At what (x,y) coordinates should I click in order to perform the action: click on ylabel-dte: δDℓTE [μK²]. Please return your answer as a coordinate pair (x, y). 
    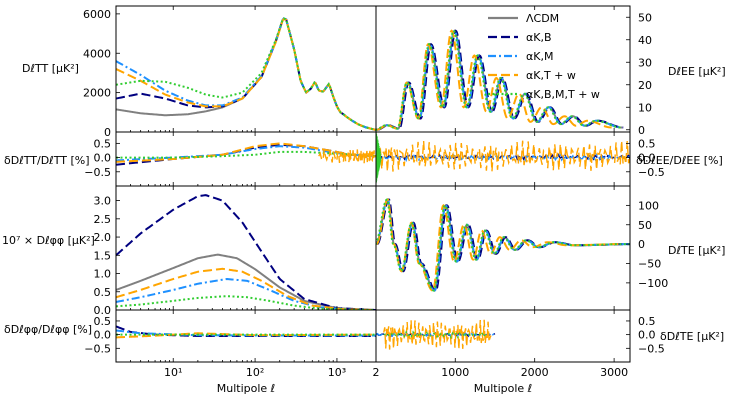
    Looking at the image, I should click on (692, 336).